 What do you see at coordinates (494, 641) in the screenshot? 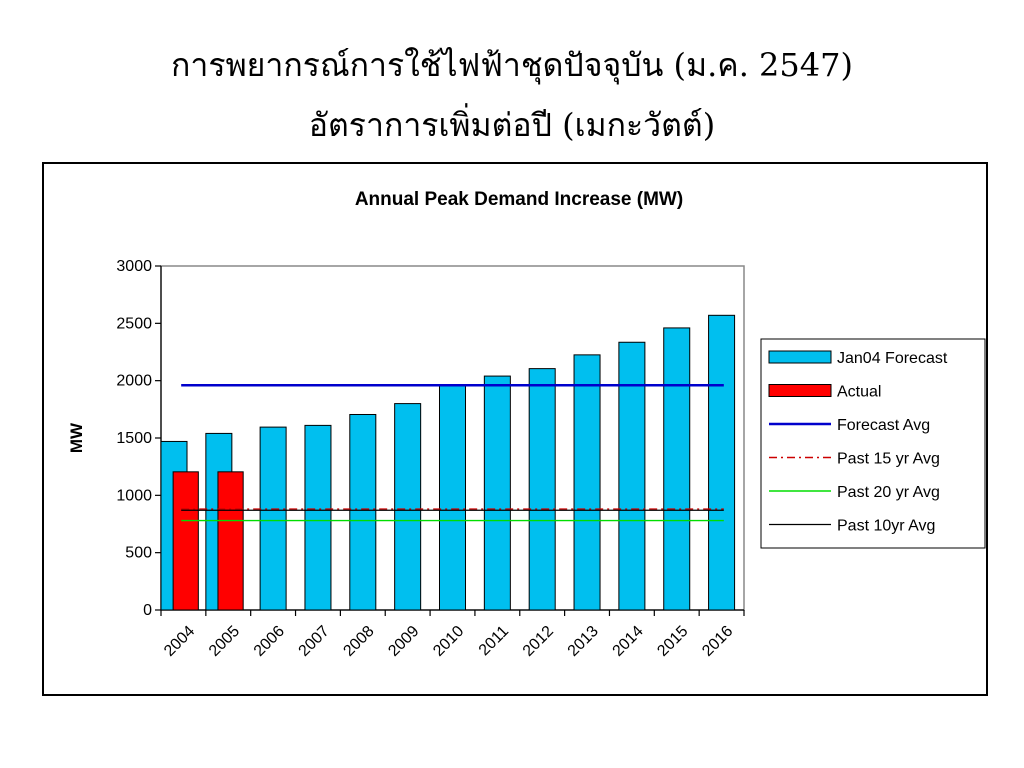
I see `x-tick-label: 2011` at bounding box center [494, 641].